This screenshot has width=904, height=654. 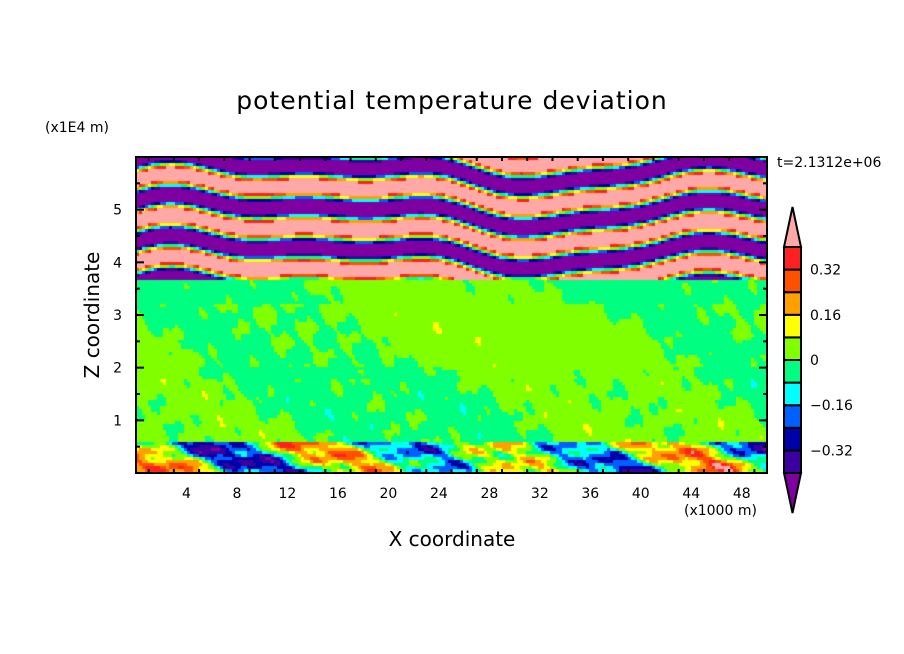 I want to click on x-tick-label: 28, so click(x=489, y=494).